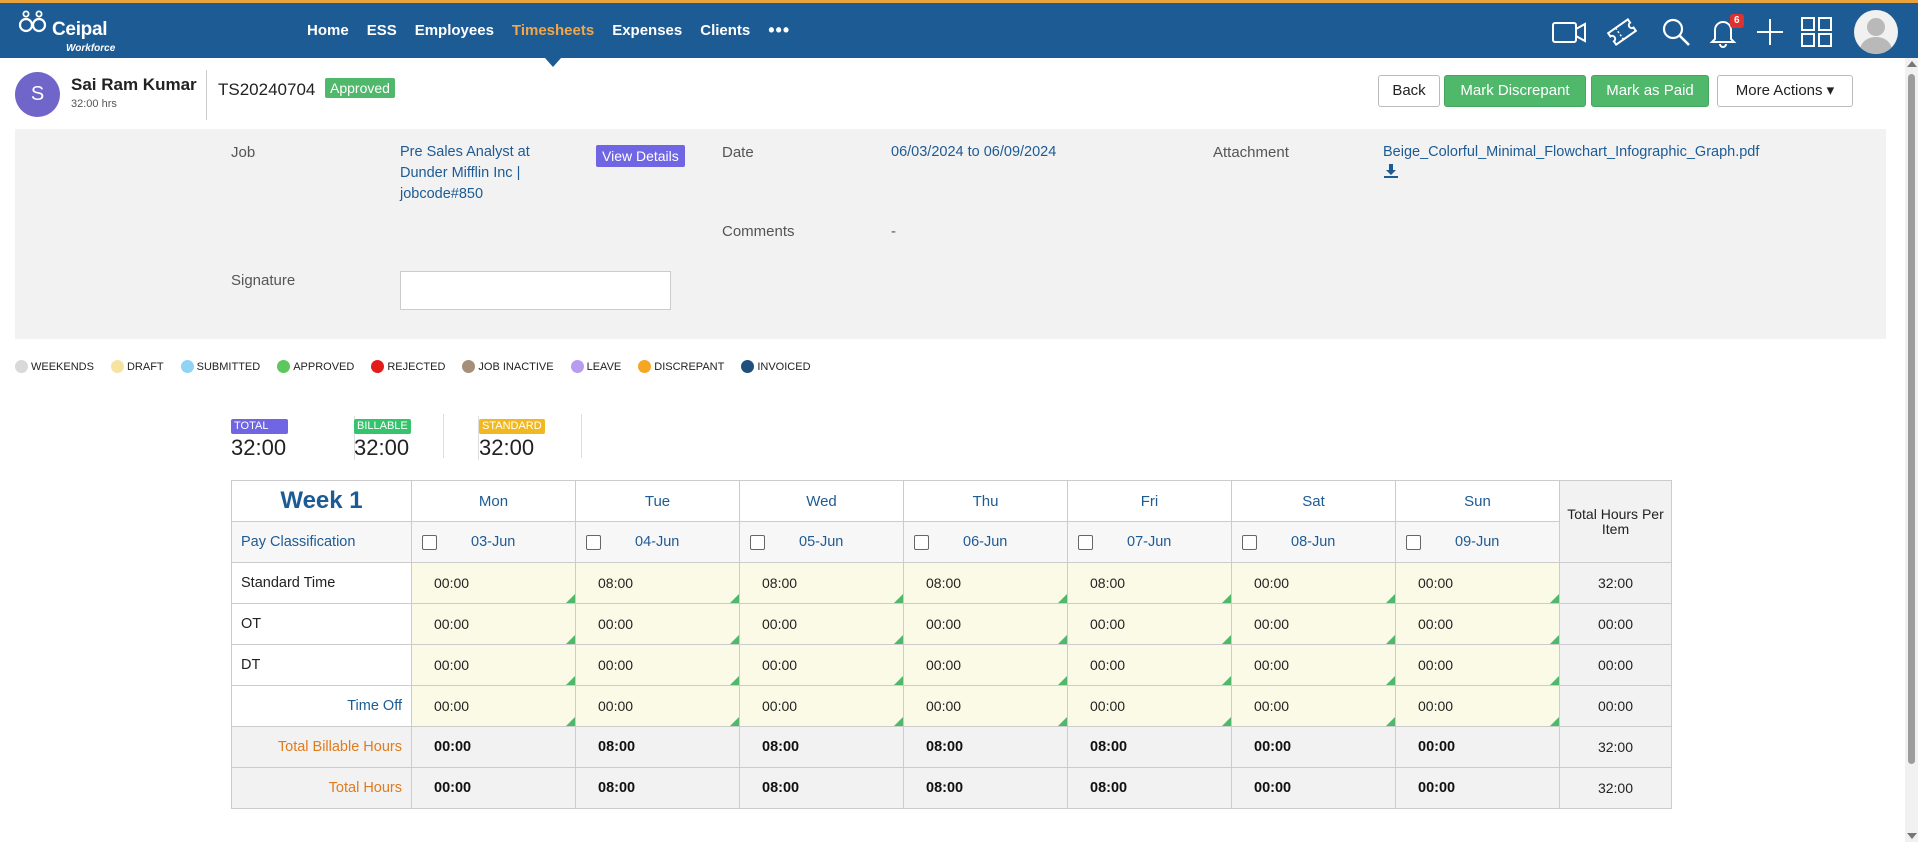 The height and width of the screenshot is (842, 1918). What do you see at coordinates (1723, 32) in the screenshot?
I see `bell-icon` at bounding box center [1723, 32].